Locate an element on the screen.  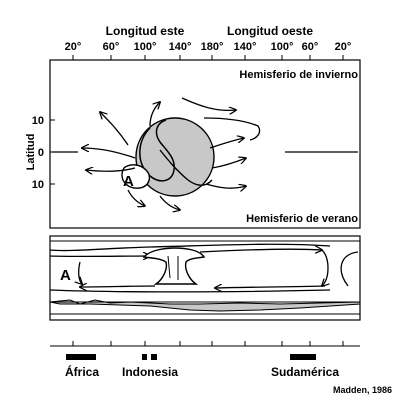
summer-panel-label: Hemisferio de verano is located at coordinates (302, 219).